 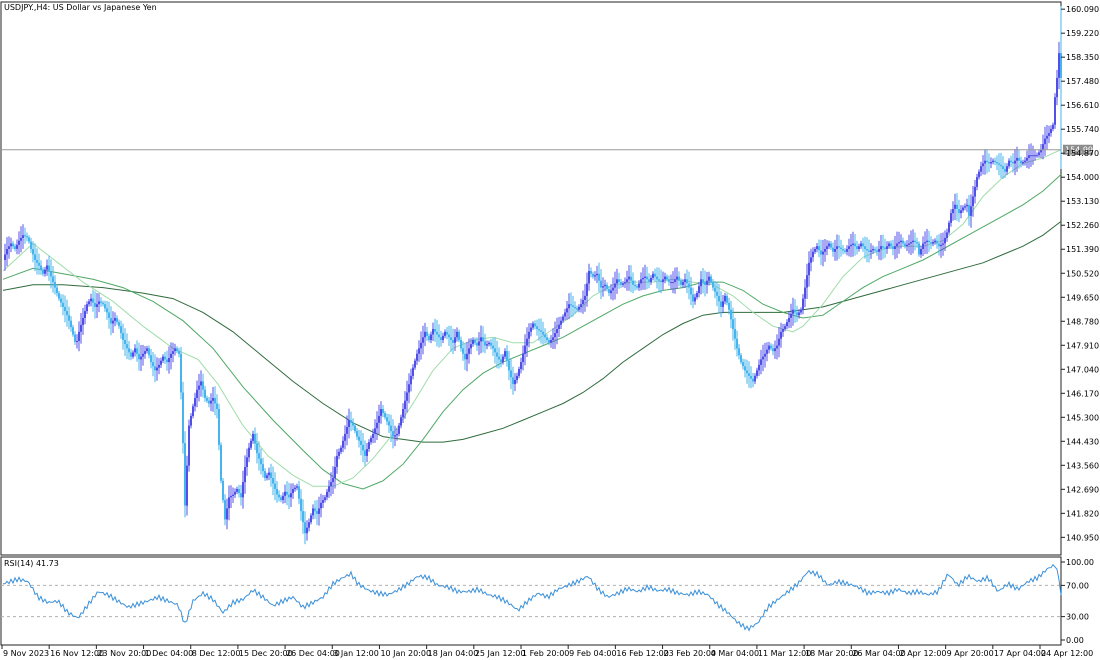 I want to click on price-tick-label: 149.650, so click(x=1082, y=297).